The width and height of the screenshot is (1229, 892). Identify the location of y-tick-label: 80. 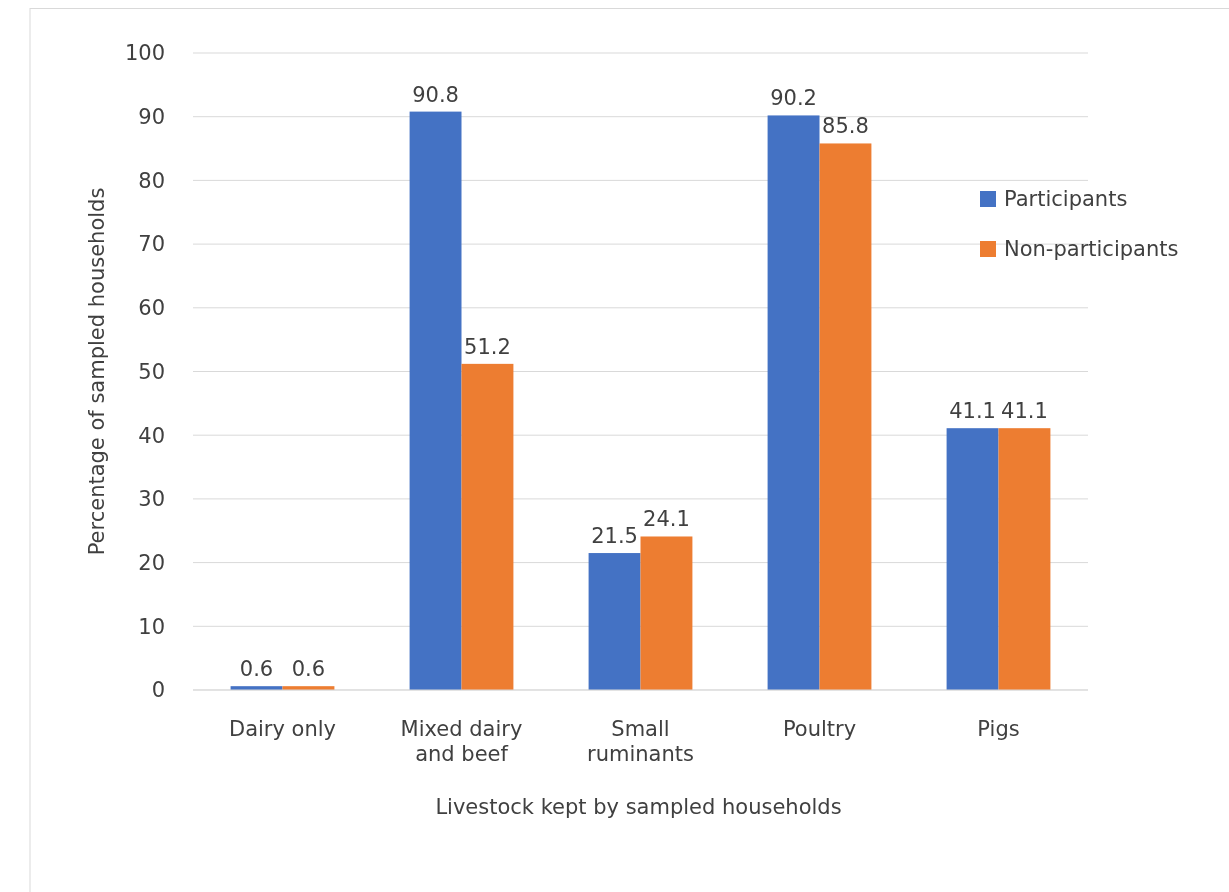
(151, 180).